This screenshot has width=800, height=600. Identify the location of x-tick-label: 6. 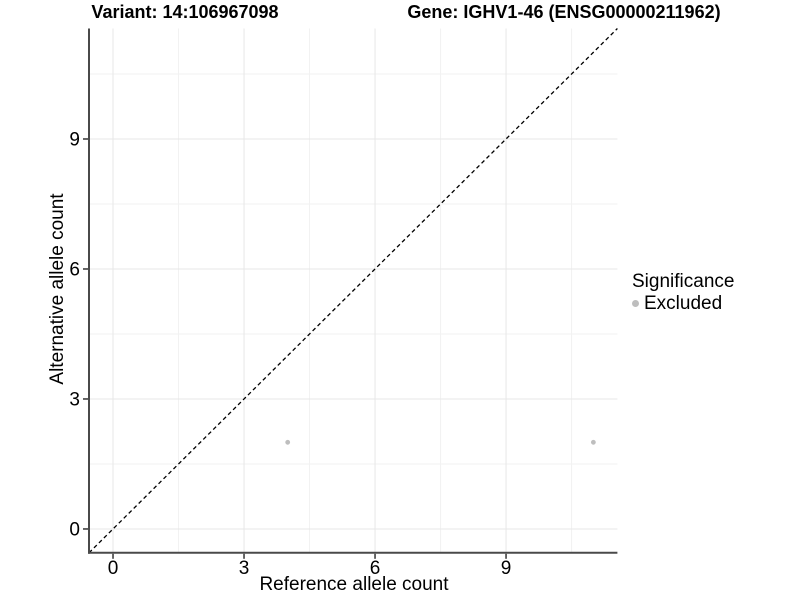
(375, 568).